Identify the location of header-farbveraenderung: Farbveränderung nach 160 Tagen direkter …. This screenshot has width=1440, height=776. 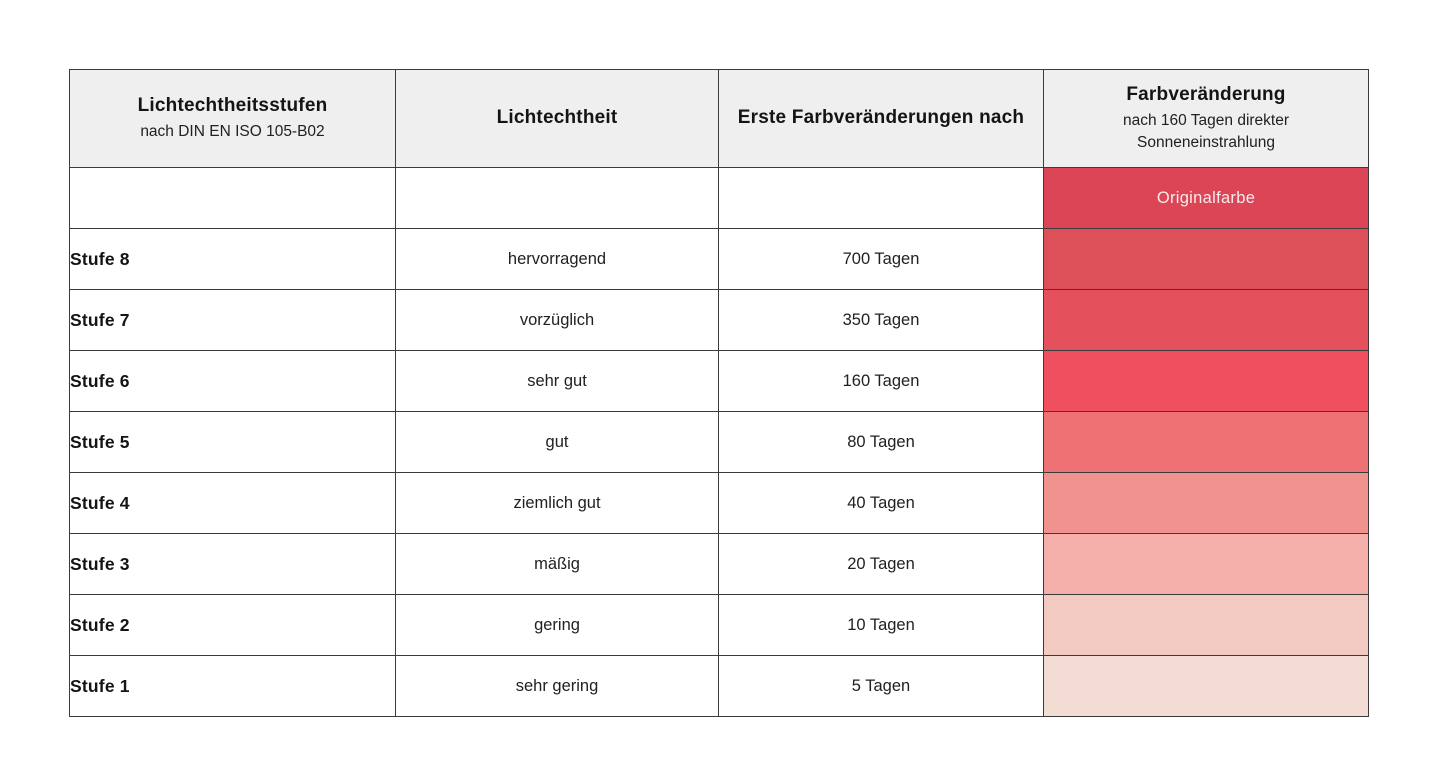
(1206, 118).